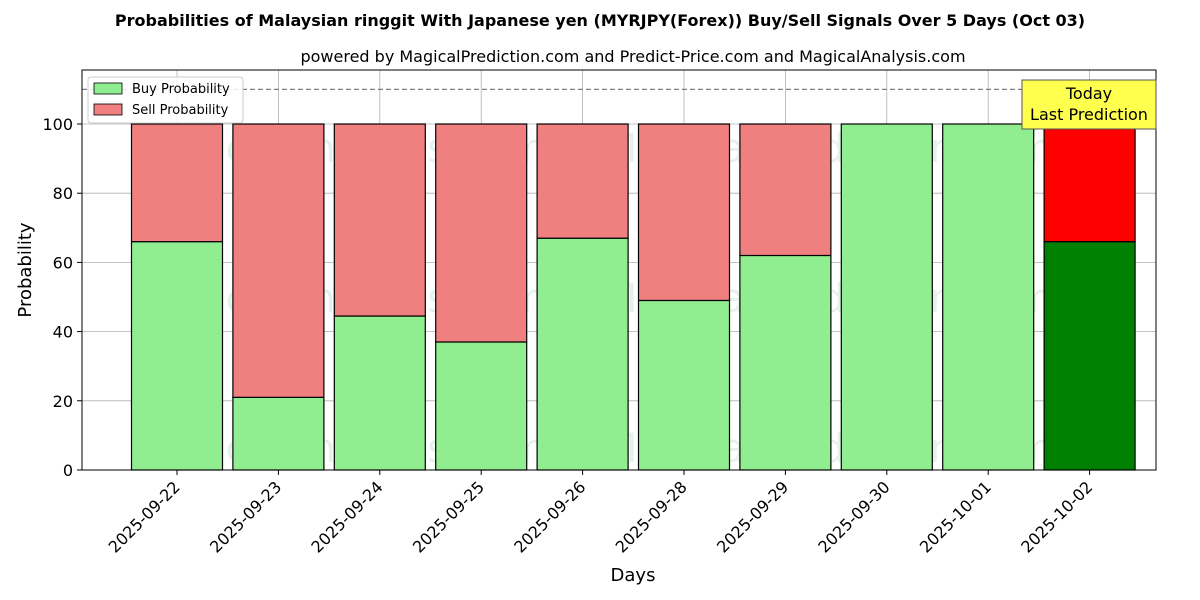  What do you see at coordinates (68, 470) in the screenshot?
I see `y-tick-label: 0` at bounding box center [68, 470].